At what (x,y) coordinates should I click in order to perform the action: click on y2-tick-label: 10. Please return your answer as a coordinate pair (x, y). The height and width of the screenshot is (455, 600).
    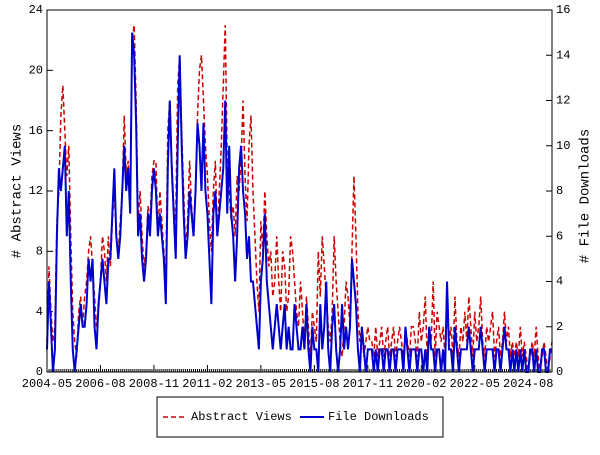
    Looking at the image, I should click on (563, 146).